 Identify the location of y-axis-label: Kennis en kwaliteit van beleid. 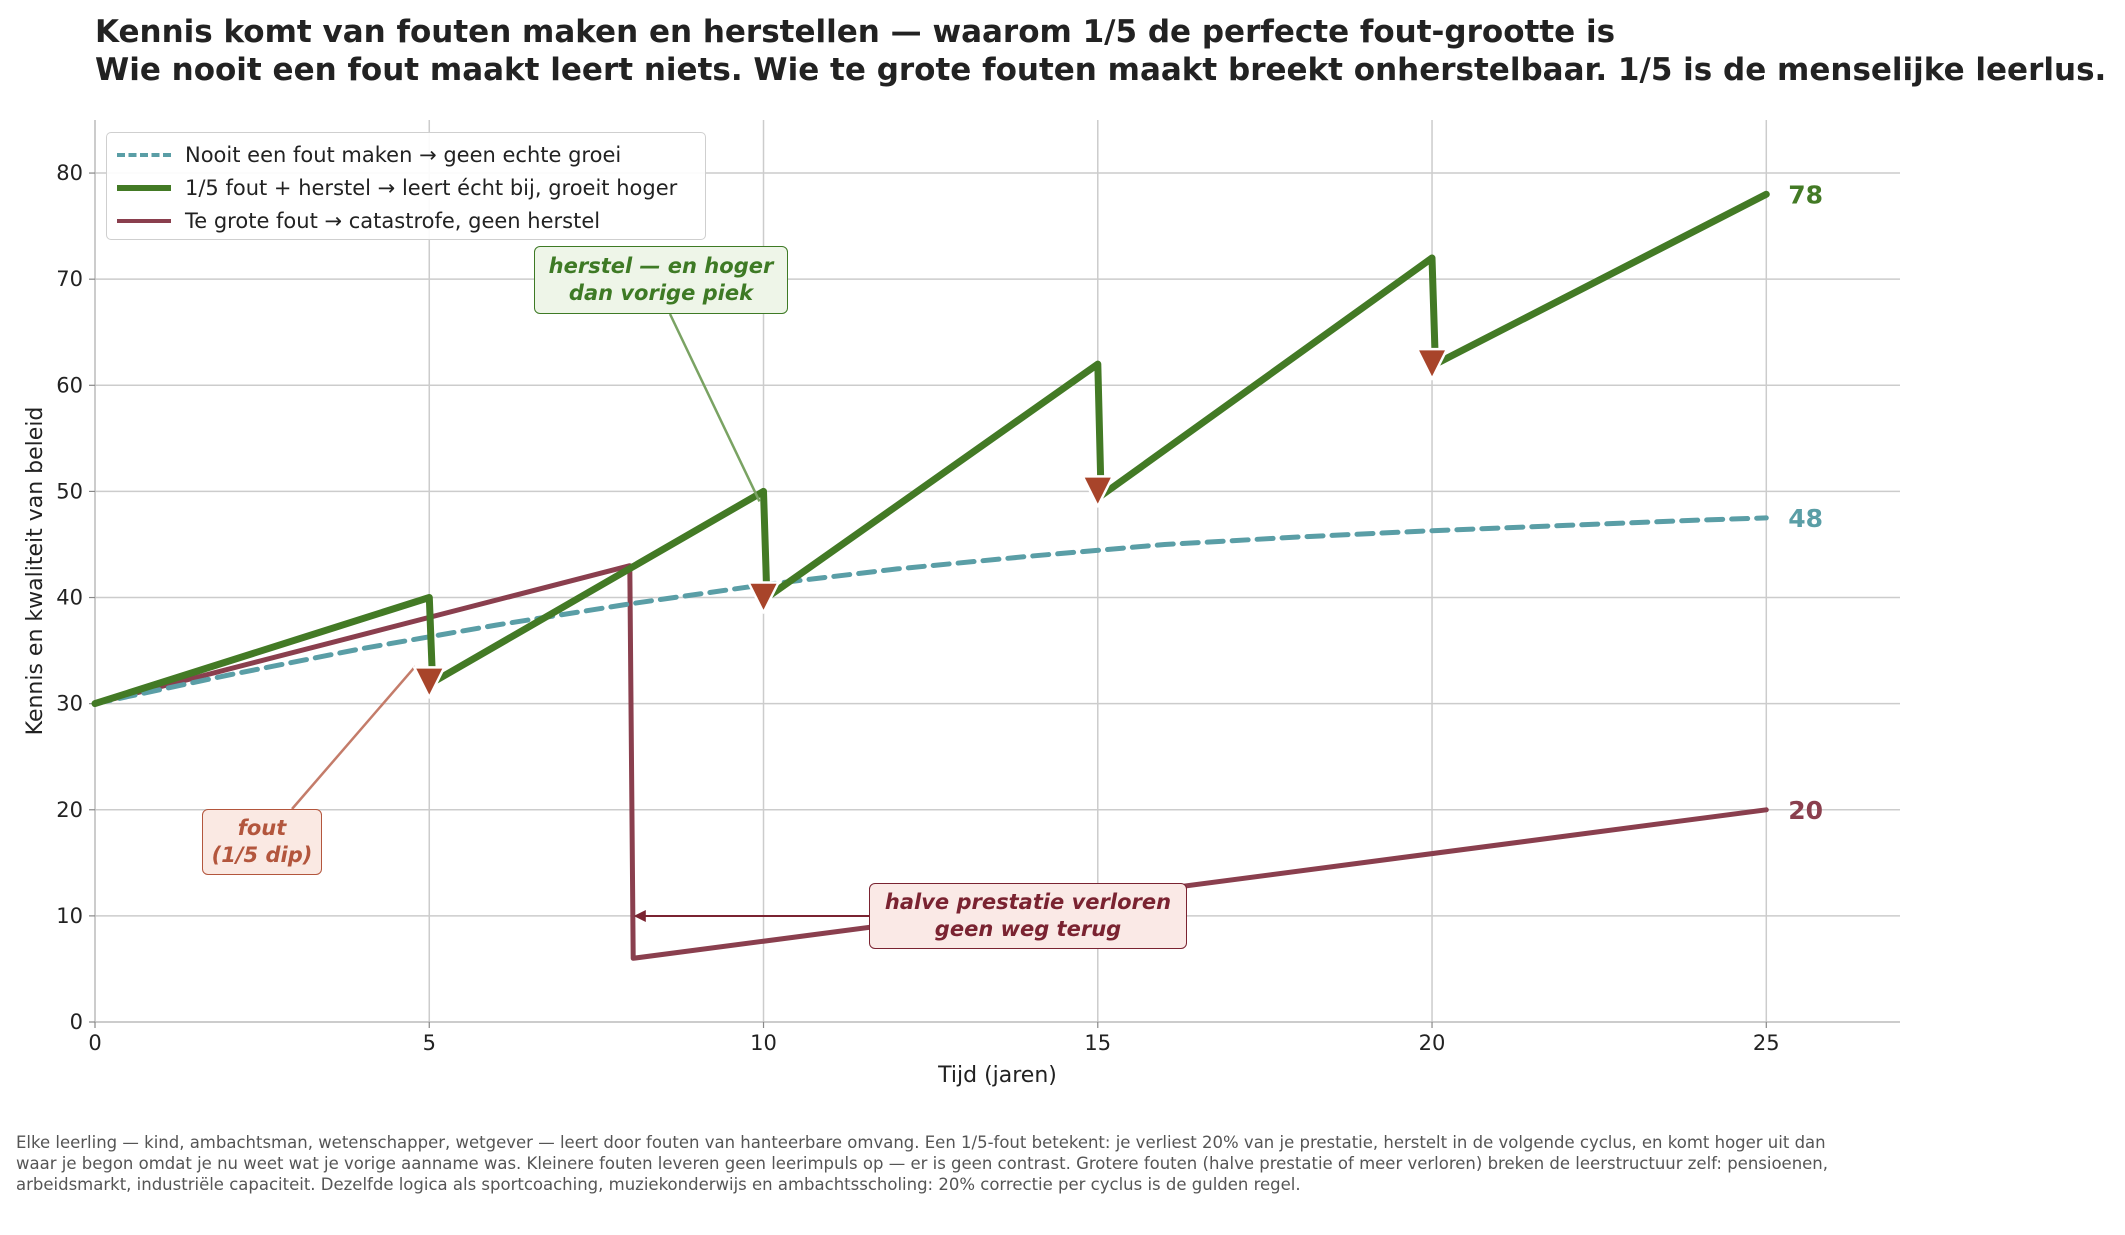
(35, 571).